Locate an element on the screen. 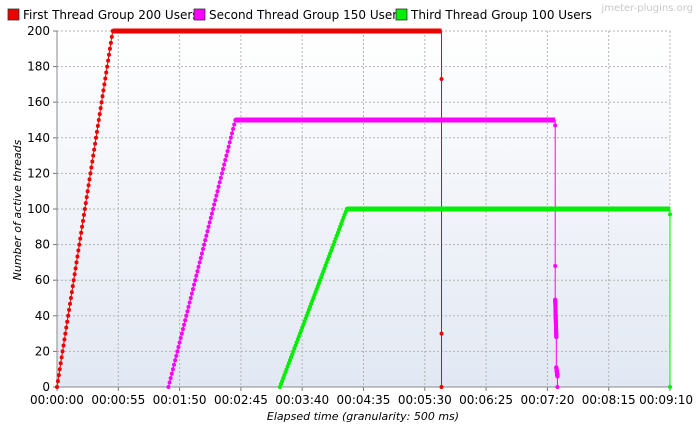 The image size is (699, 429). x-tick-label: 00:05:30 is located at coordinates (425, 400).